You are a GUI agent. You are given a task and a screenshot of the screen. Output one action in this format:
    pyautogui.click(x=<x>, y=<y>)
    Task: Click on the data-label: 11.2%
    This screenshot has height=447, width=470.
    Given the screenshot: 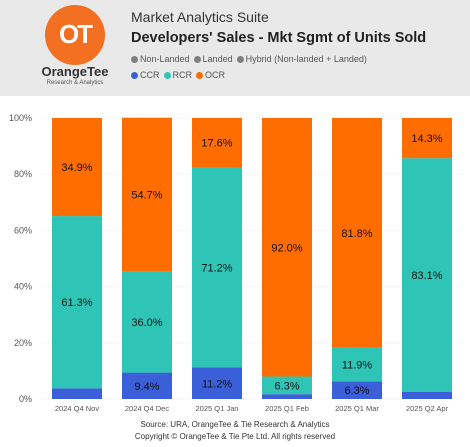 What is the action you would take?
    pyautogui.click(x=217, y=384)
    